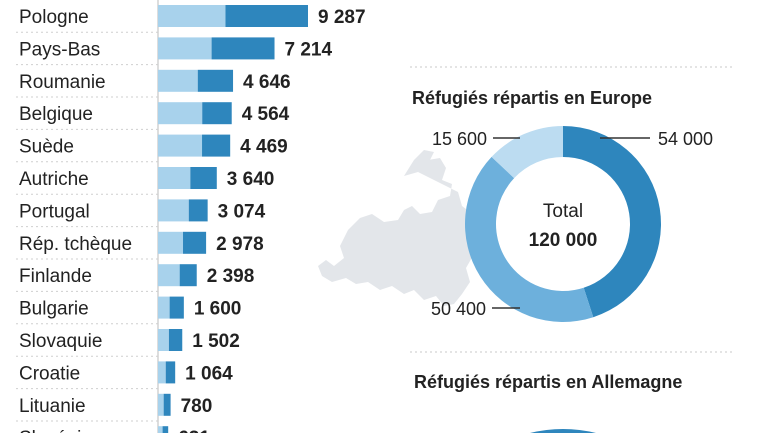 Image resolution: width=770 pixels, height=433 pixels. Describe the element at coordinates (197, 406) in the screenshot. I see `bar-value-label: 780` at that location.